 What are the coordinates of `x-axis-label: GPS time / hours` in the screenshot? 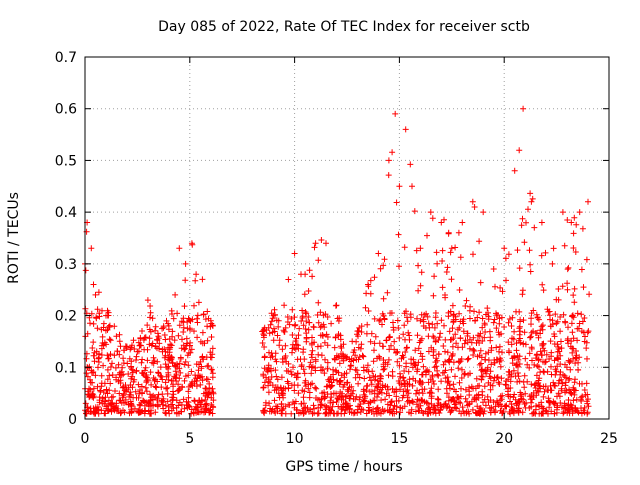 It's located at (343, 467).